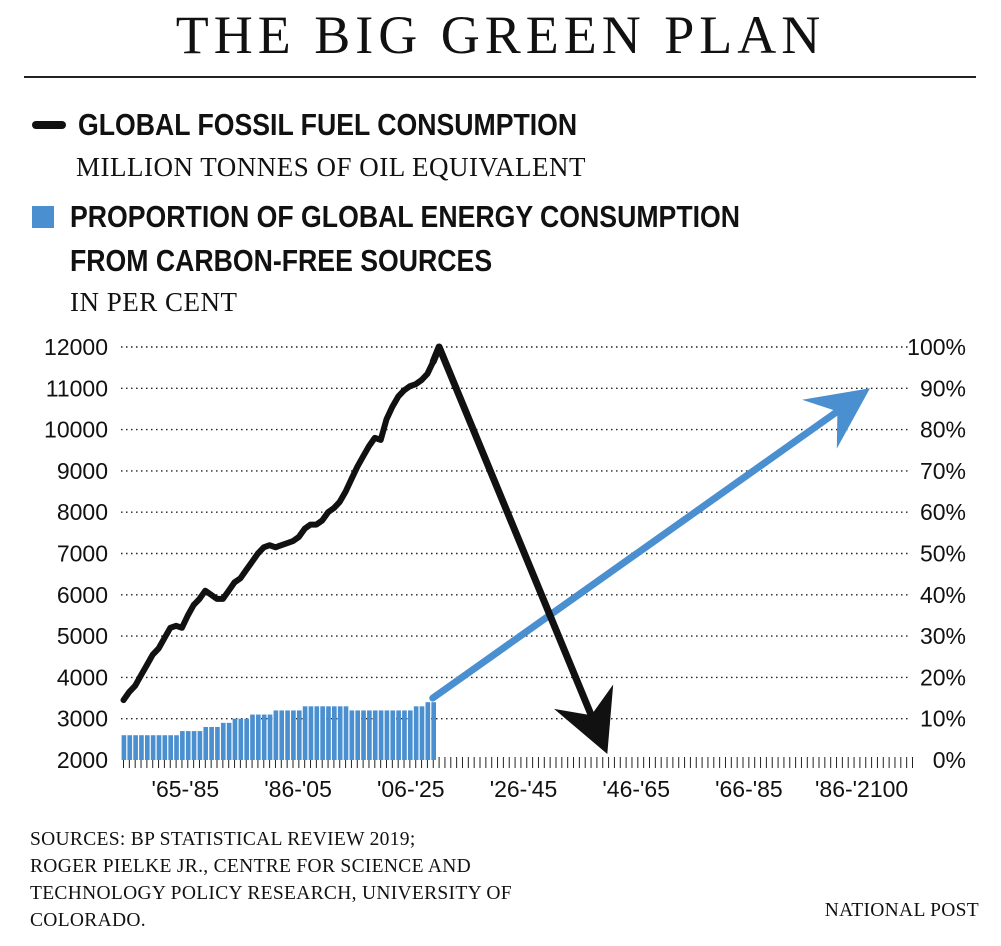  Describe the element at coordinates (861, 789) in the screenshot. I see `x-category-label: '86-'2100` at that location.